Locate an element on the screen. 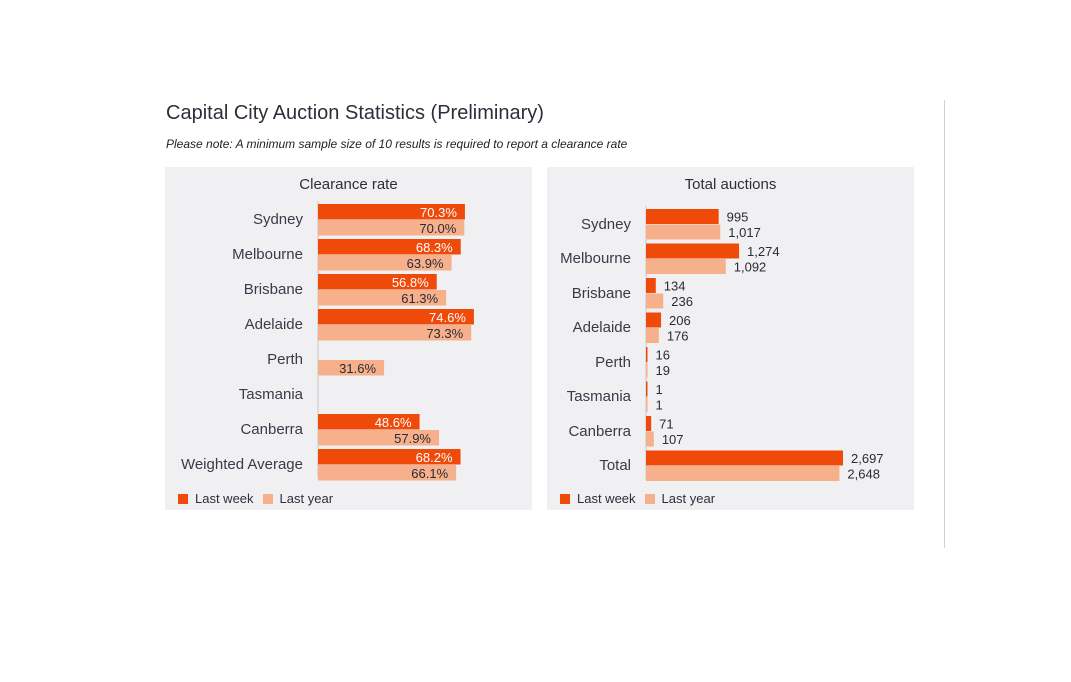 The width and height of the screenshot is (1071, 682). vertical-divider is located at coordinates (944, 324).